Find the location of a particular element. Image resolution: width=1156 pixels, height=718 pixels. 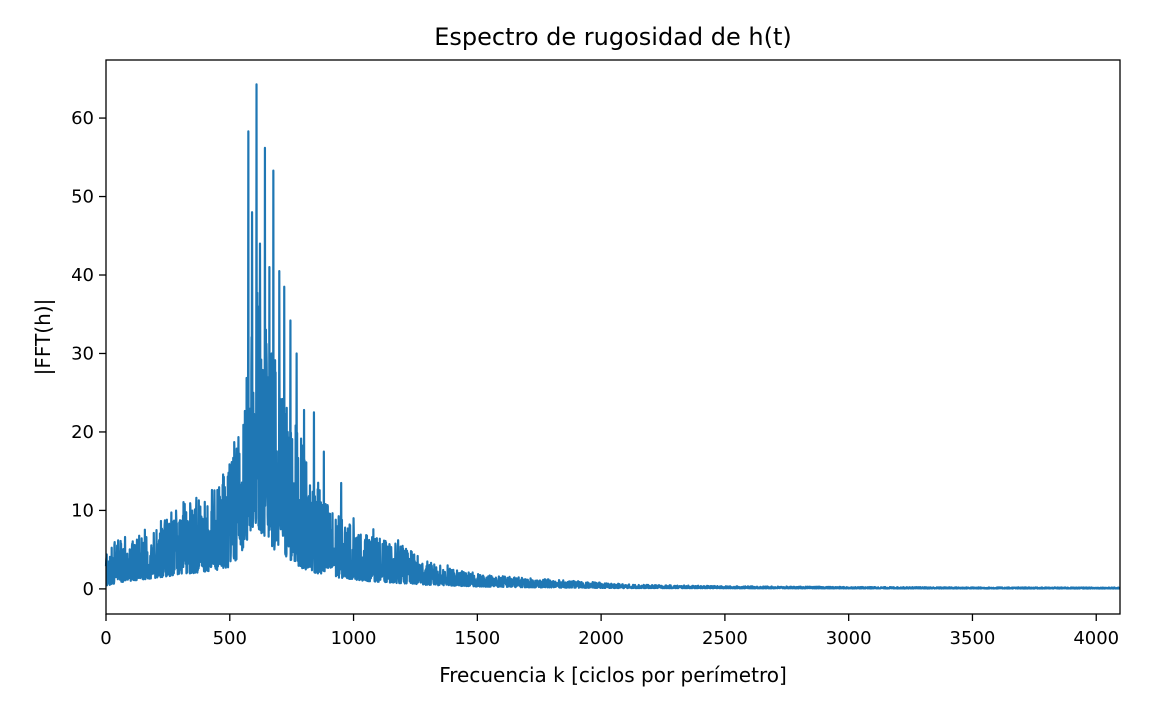

y-tick-label: 60 is located at coordinates (82, 118).